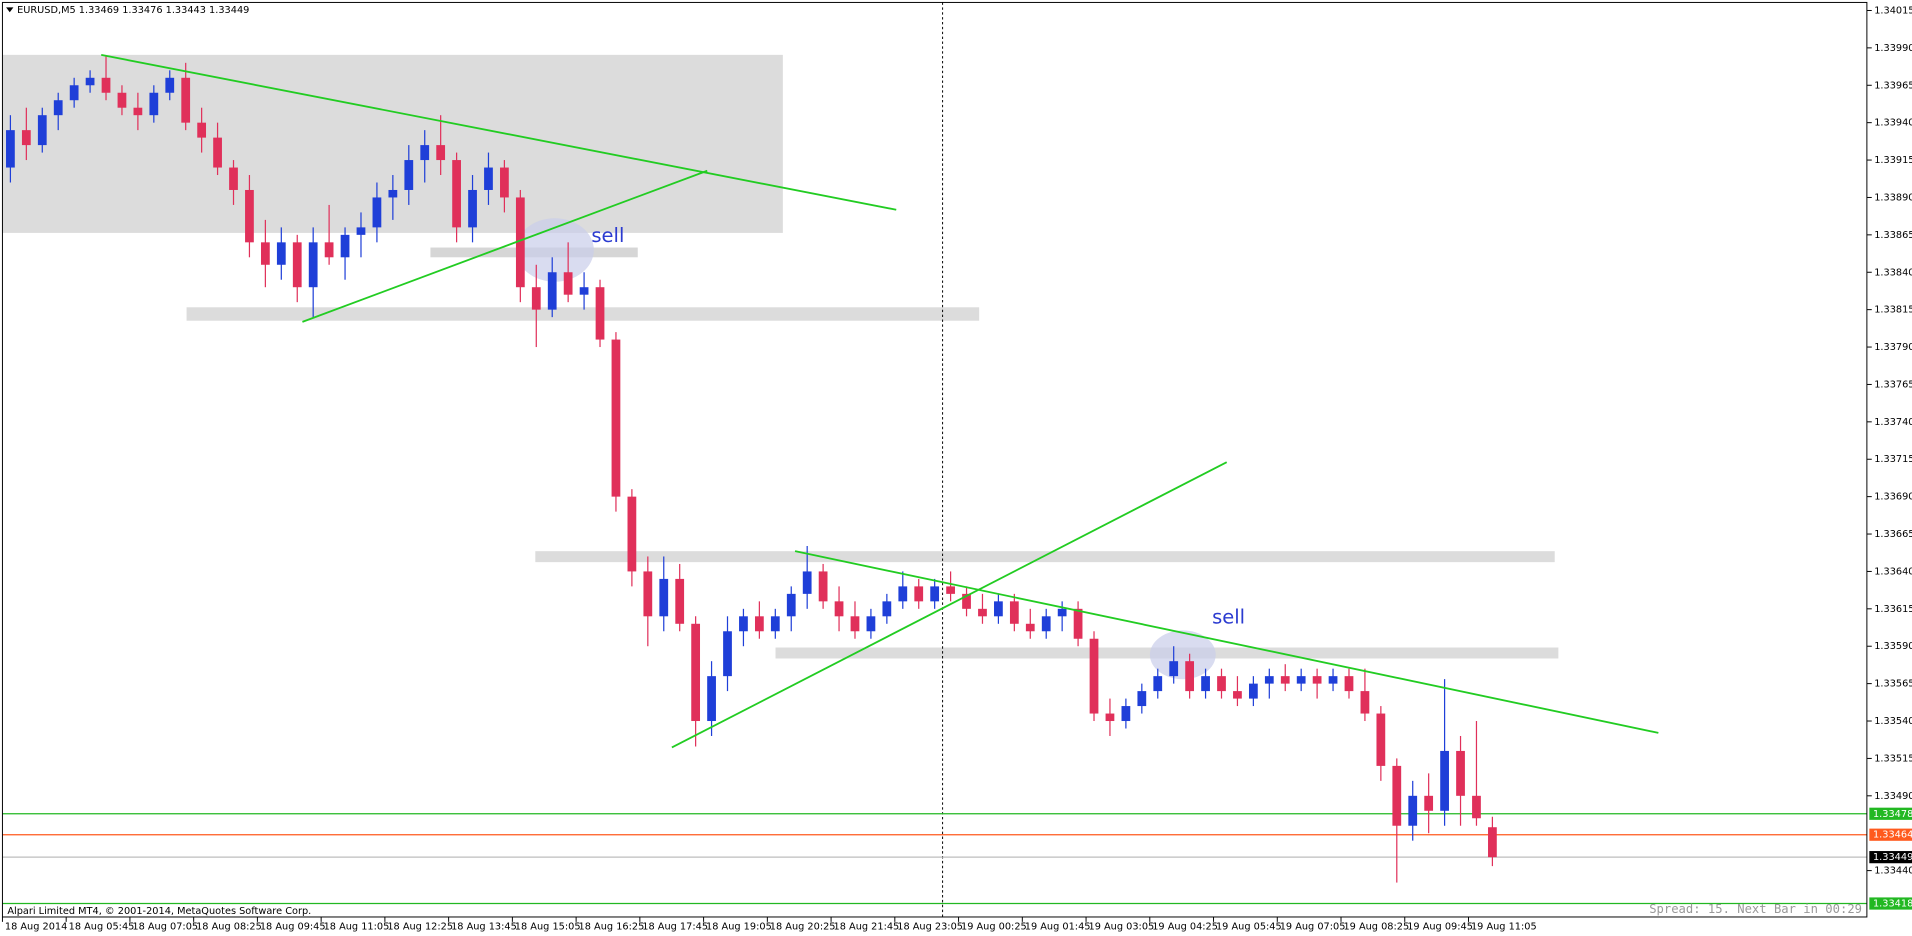  Describe the element at coordinates (1892, 814) in the screenshot. I see `price-label: 1.33478` at that location.